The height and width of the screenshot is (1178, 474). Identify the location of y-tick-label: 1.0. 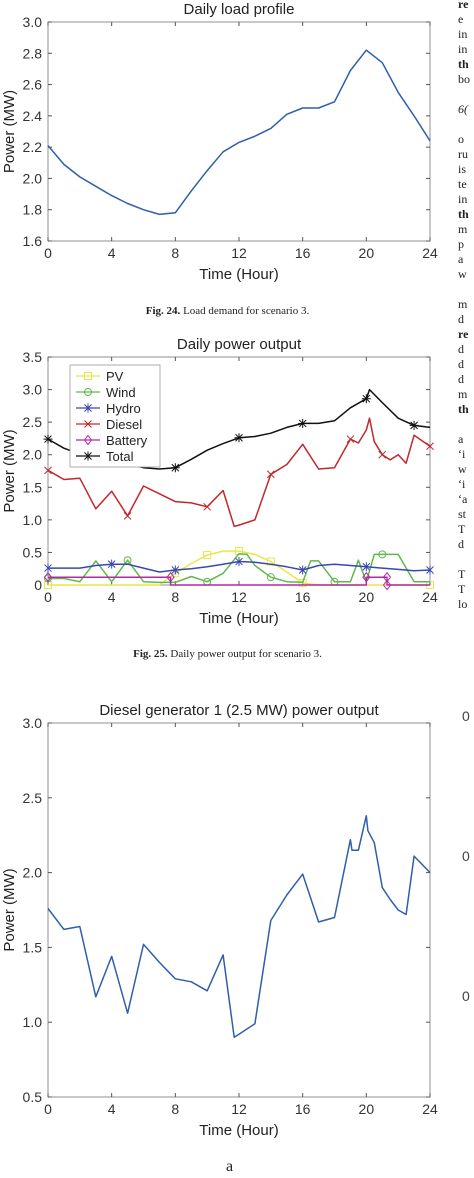
(33, 520).